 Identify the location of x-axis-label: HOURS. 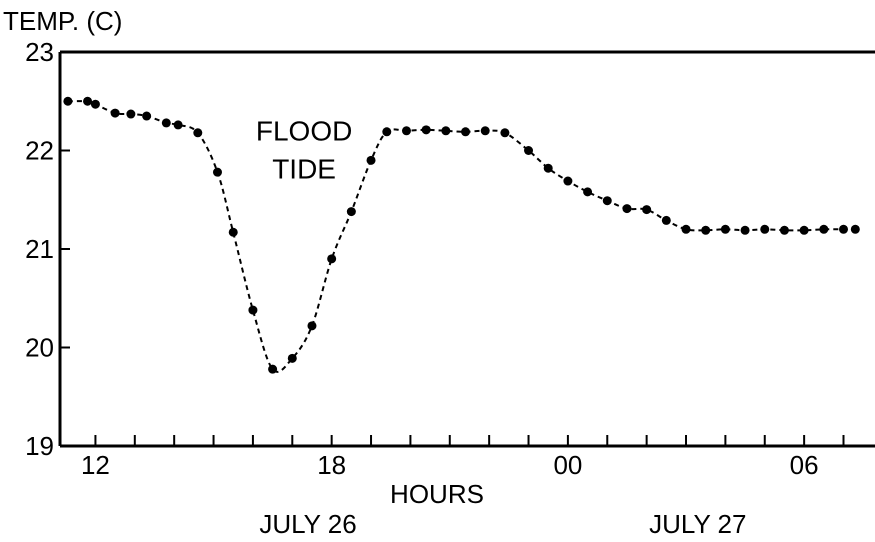
(437, 494).